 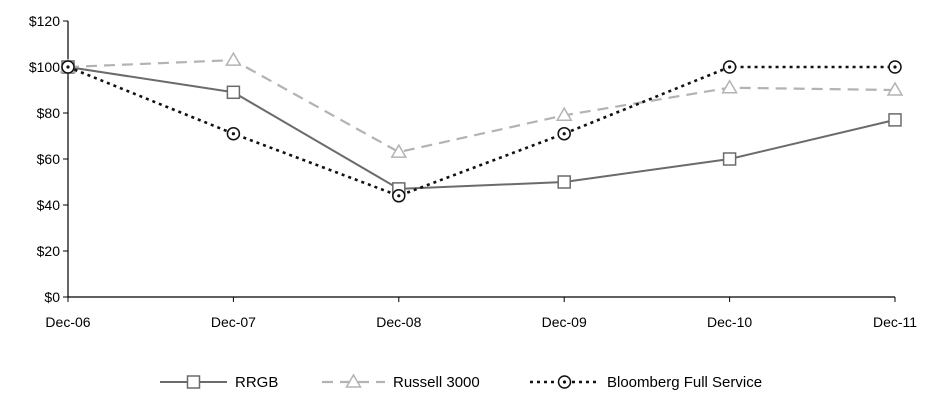 I want to click on legend-item-russell-3000: Russell 3000, so click(x=401, y=382).